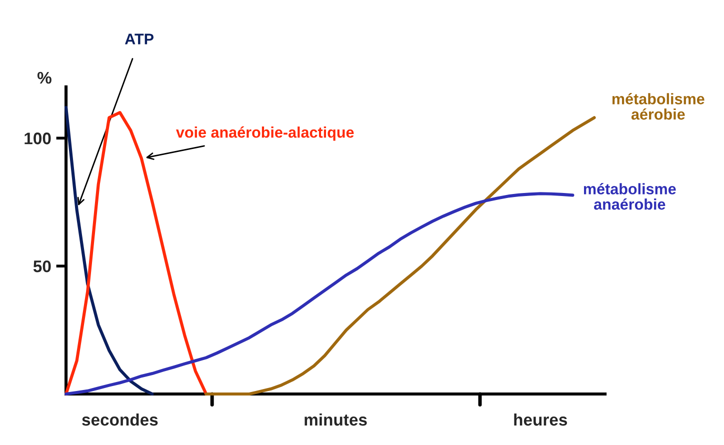 Image resolution: width=724 pixels, height=445 pixels. Describe the element at coordinates (44, 78) in the screenshot. I see `y-axis-title: %` at that location.